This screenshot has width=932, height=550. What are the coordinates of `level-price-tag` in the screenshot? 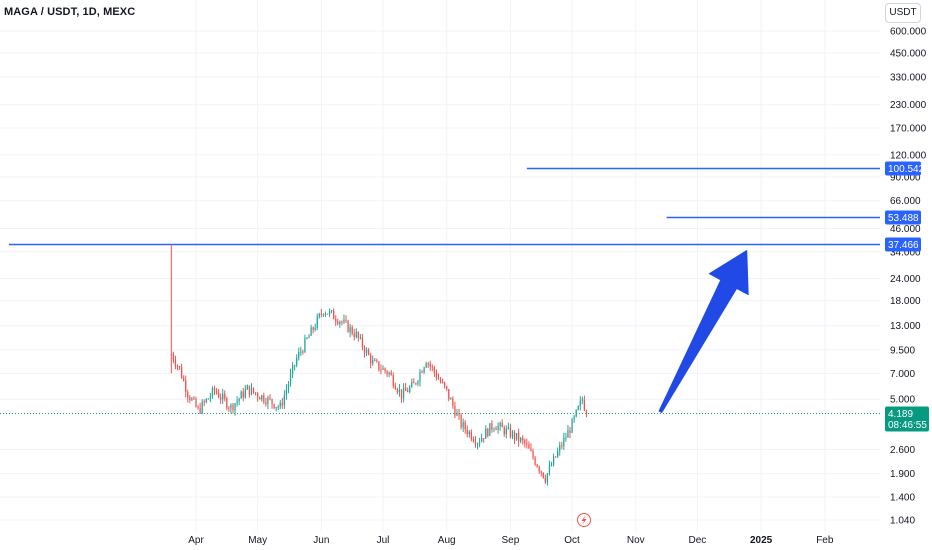 It's located at (903, 168).